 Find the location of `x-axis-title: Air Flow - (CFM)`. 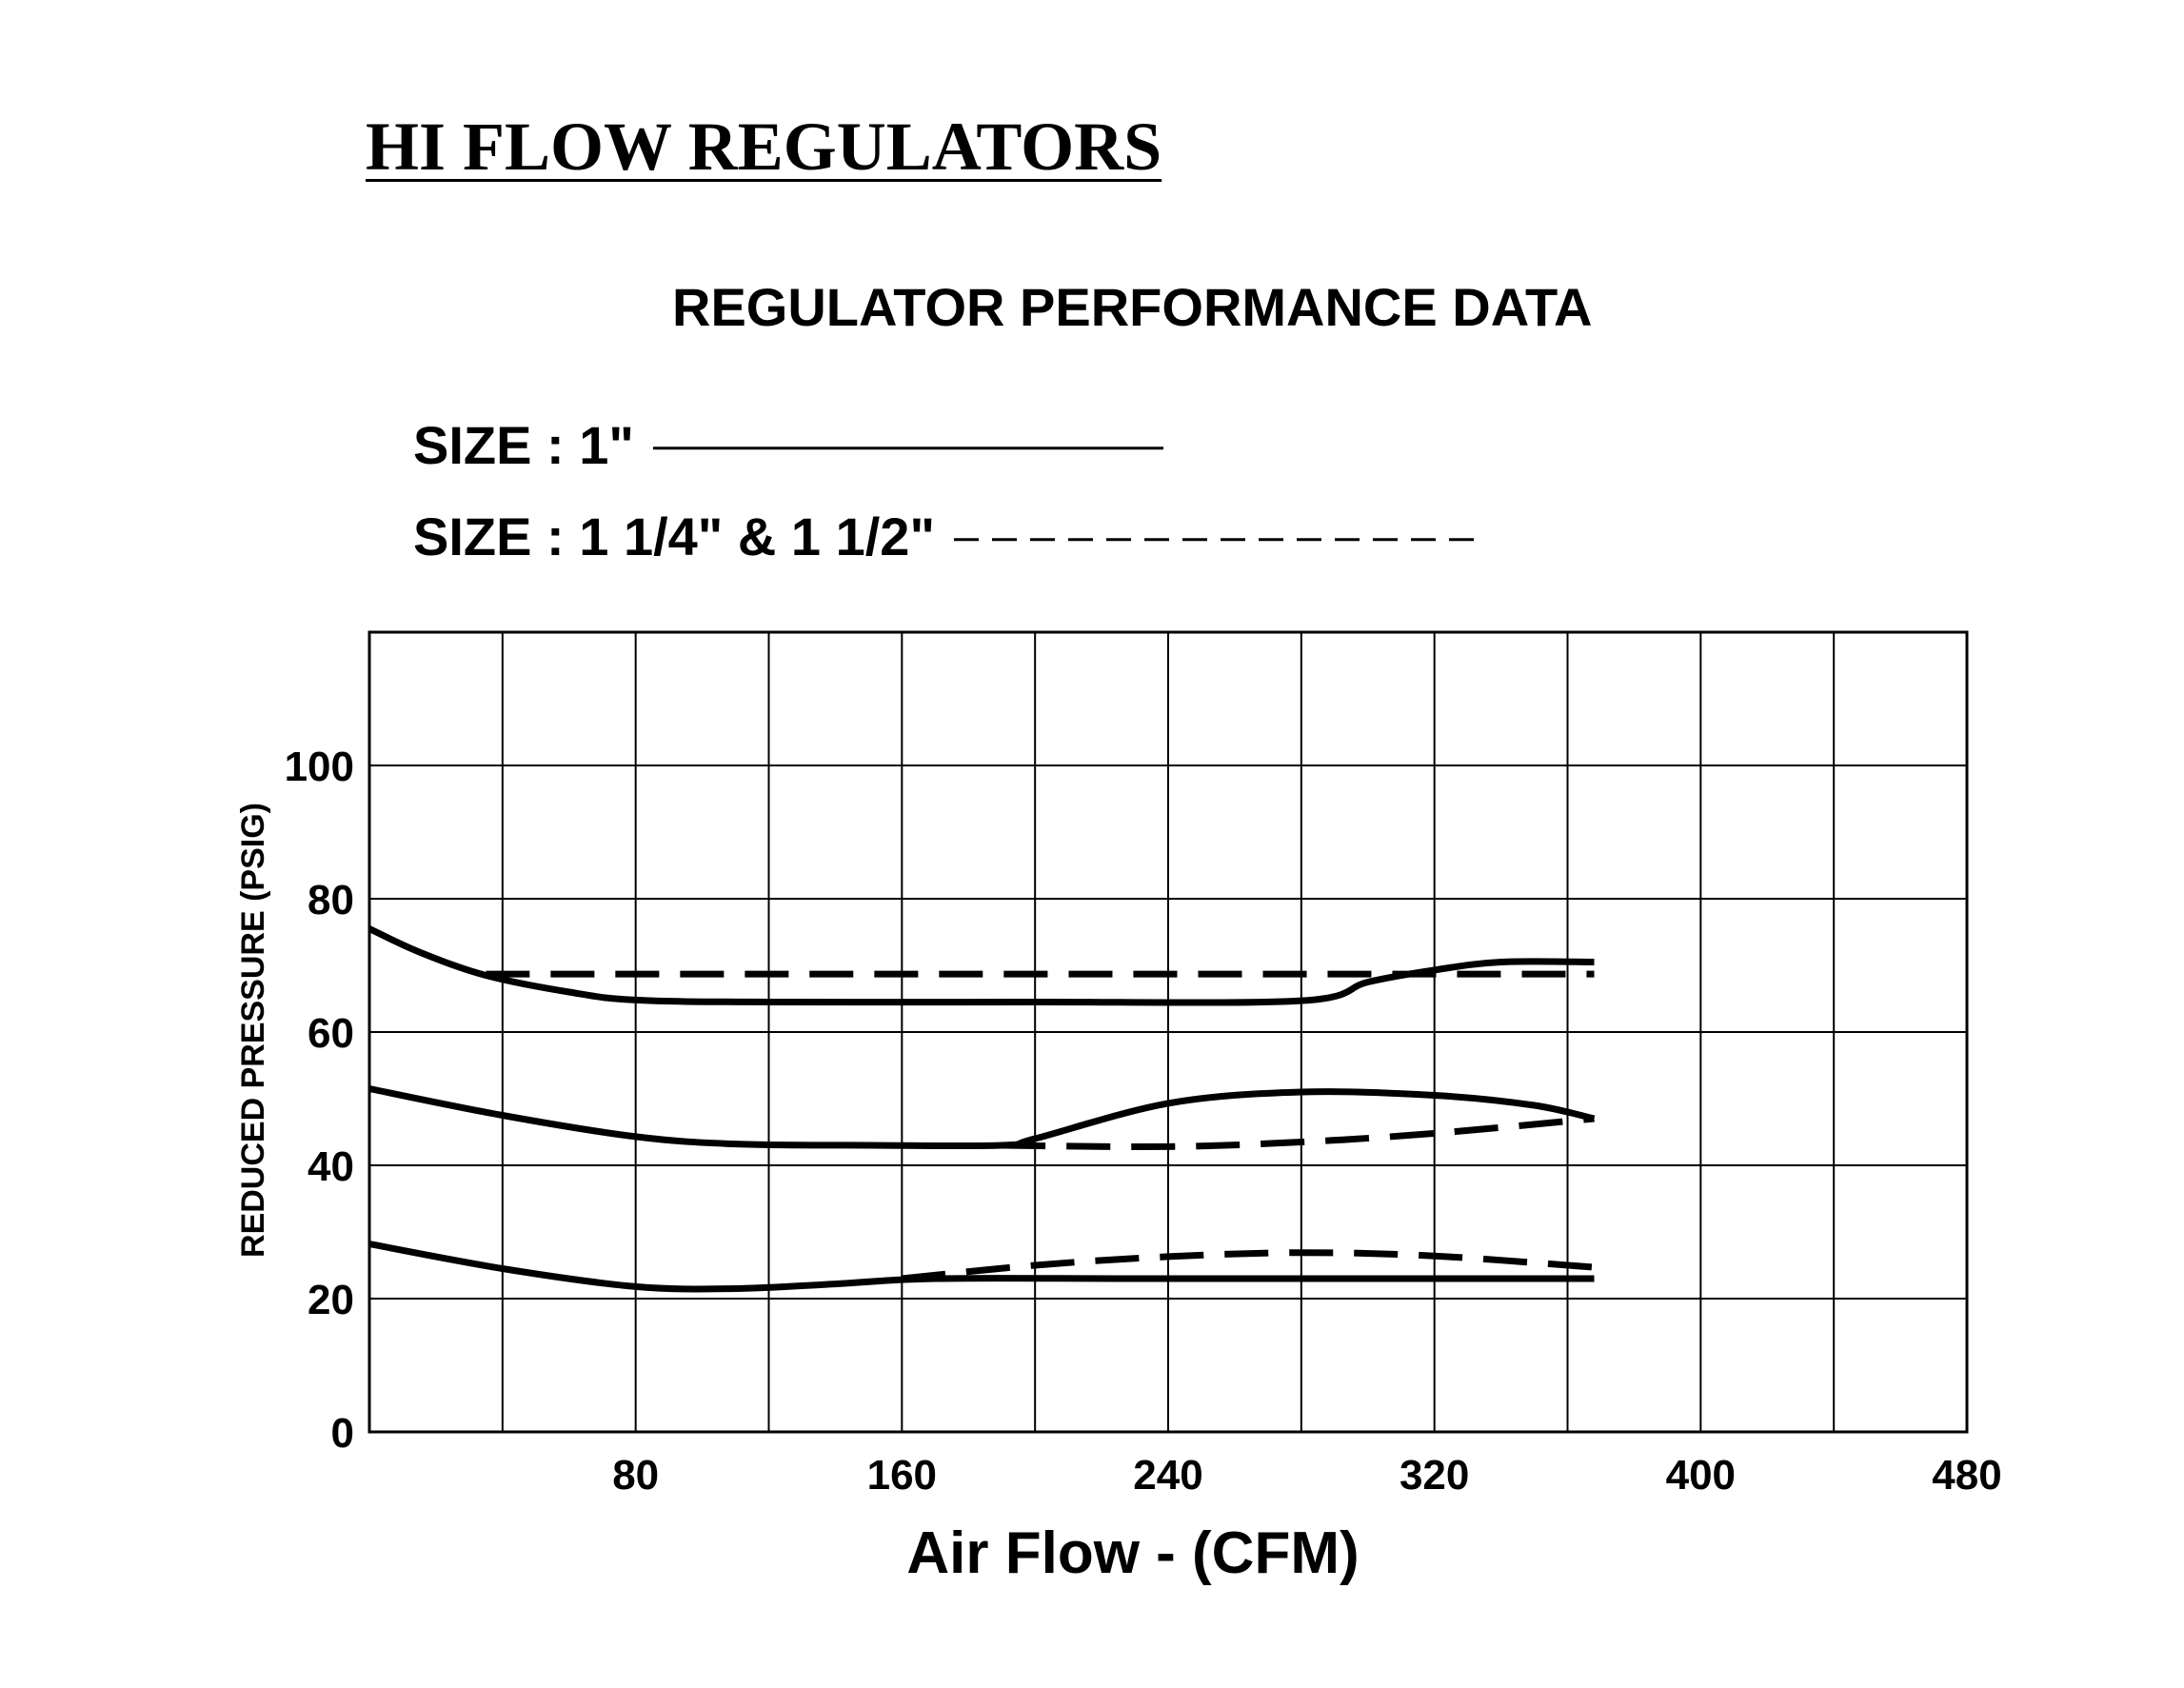

x-axis-title: Air Flow - (CFM) is located at coordinates (1132, 1553).